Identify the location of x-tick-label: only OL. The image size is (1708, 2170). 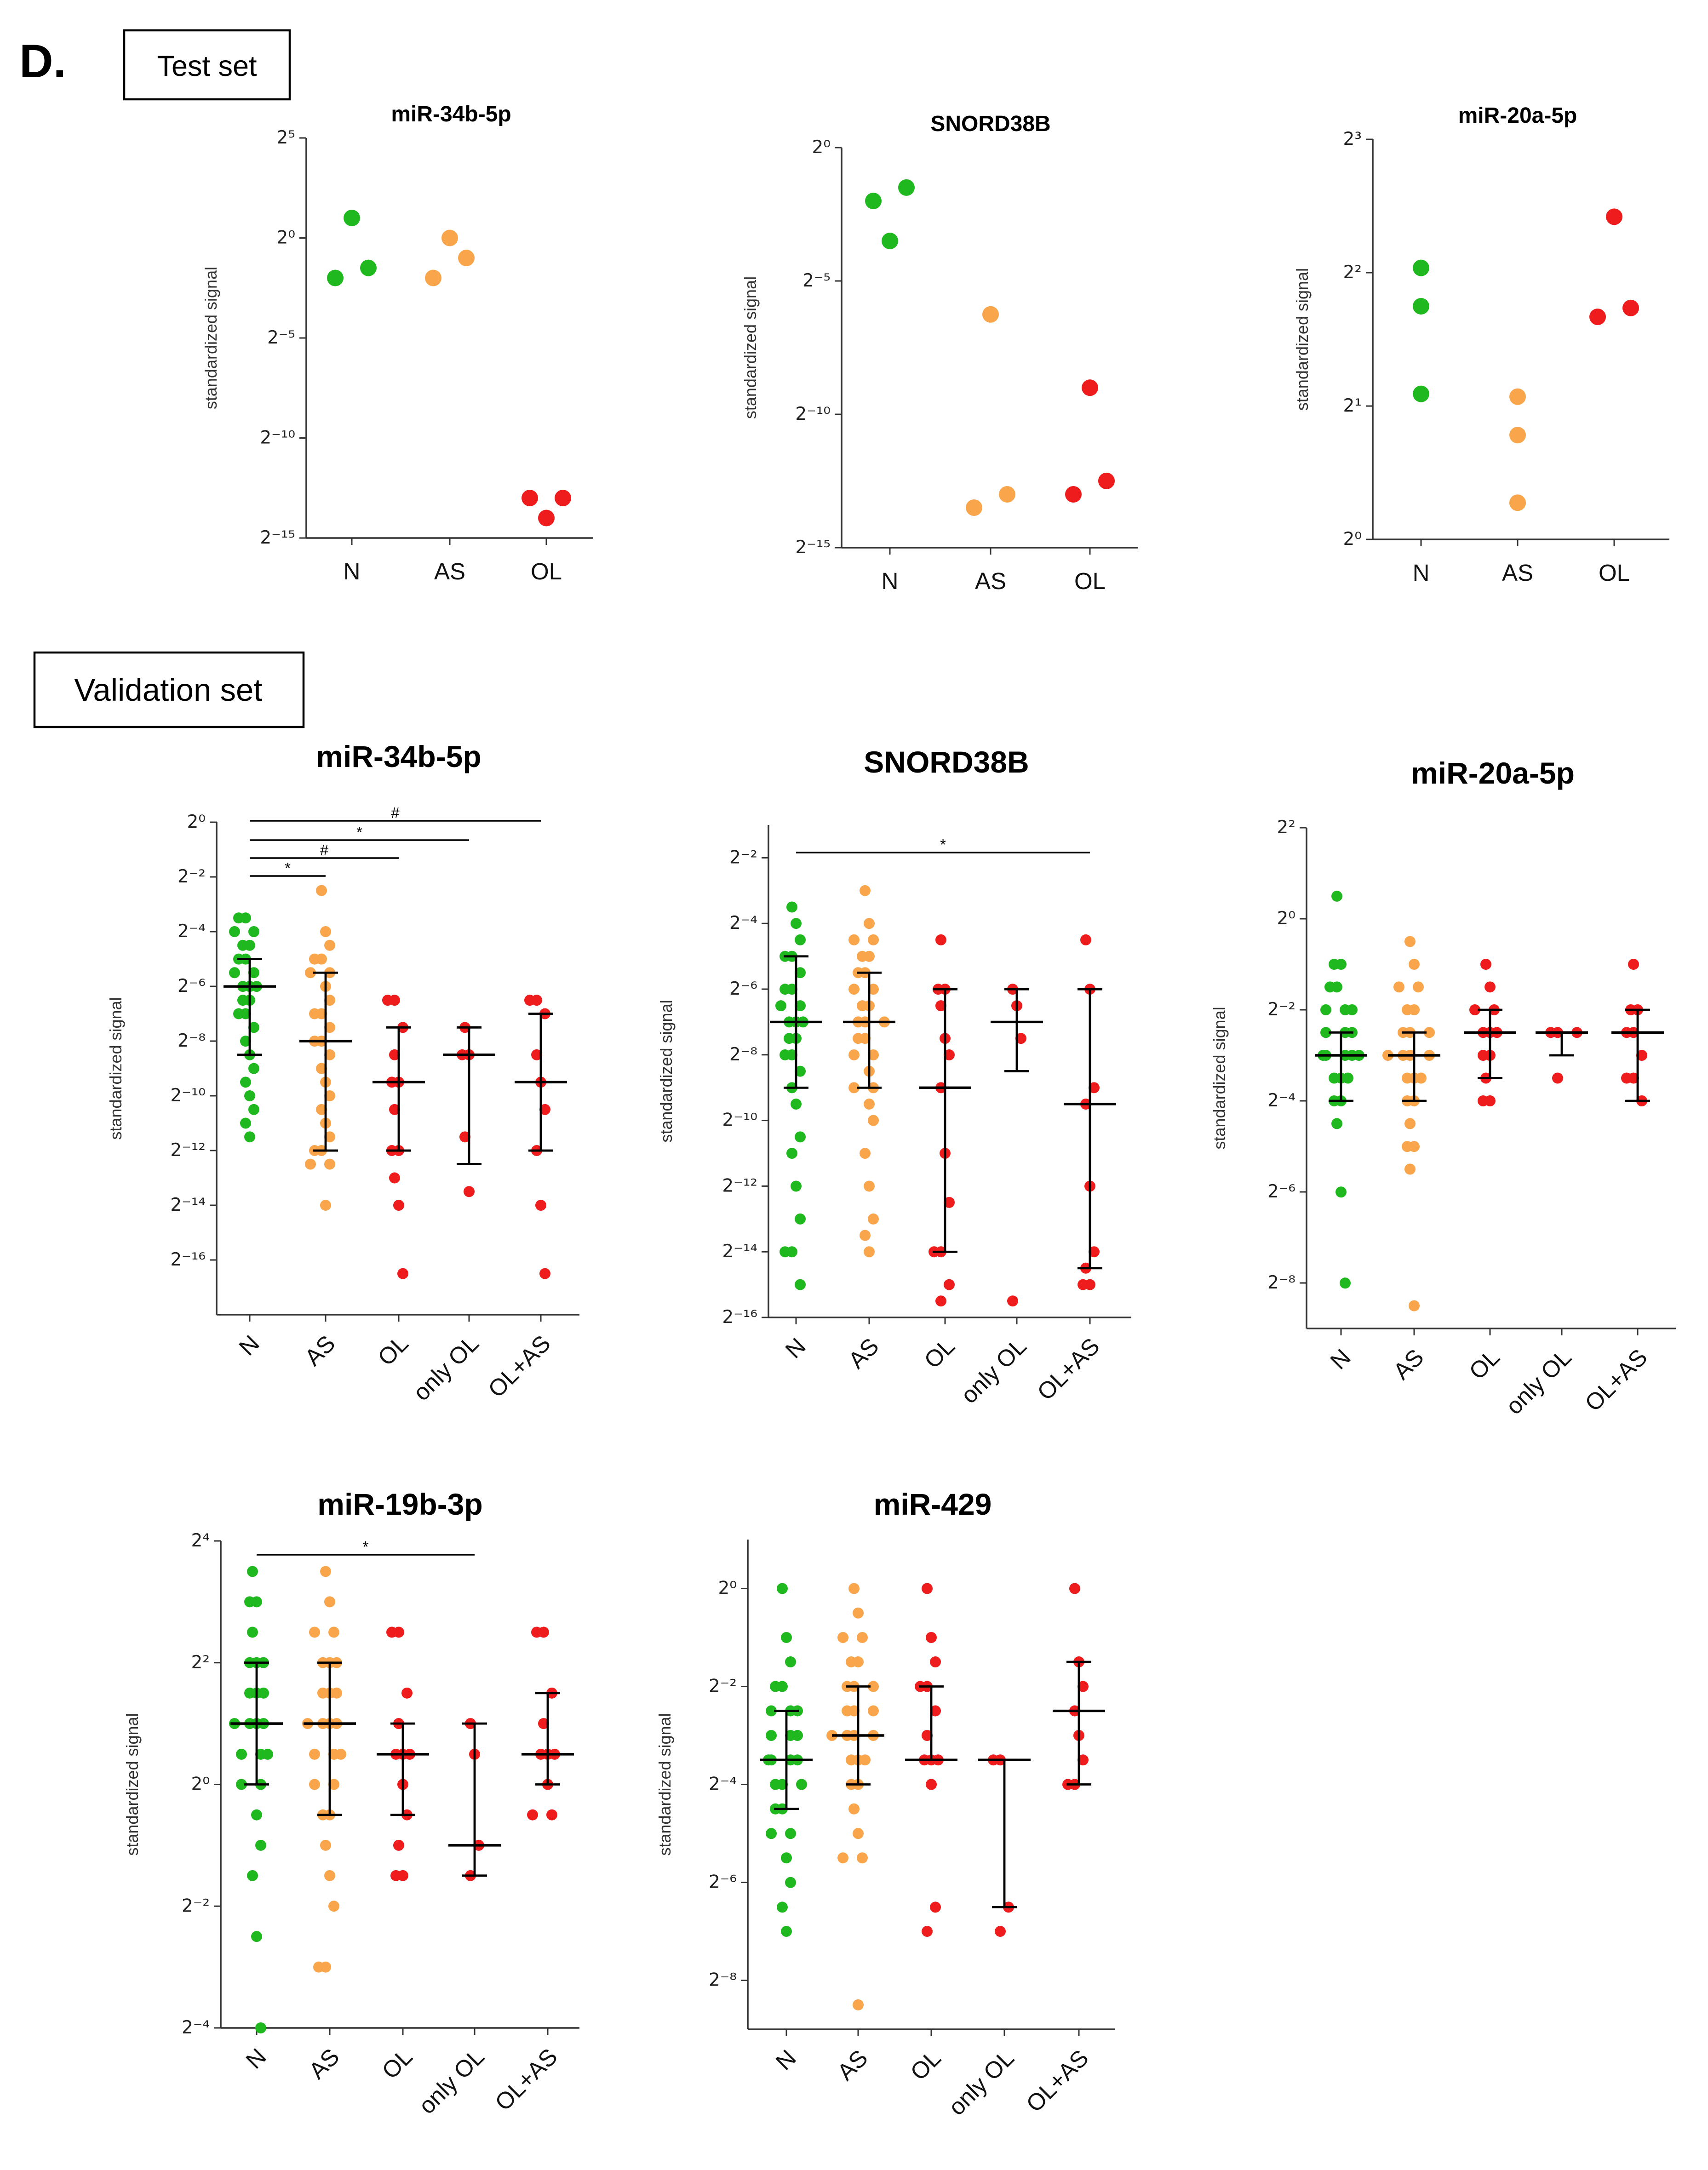
(451, 2081).